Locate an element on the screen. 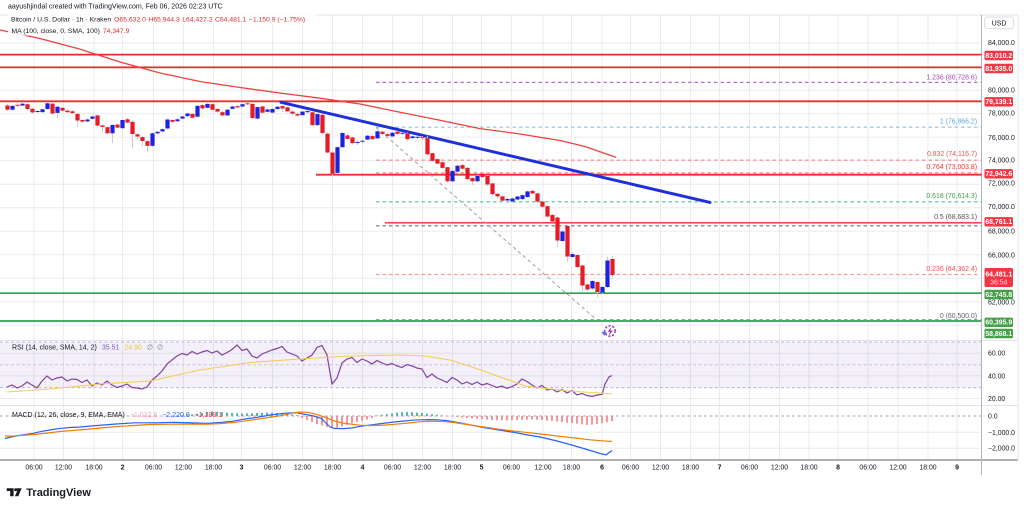  svg-text: 0.0 is located at coordinates (993, 416).